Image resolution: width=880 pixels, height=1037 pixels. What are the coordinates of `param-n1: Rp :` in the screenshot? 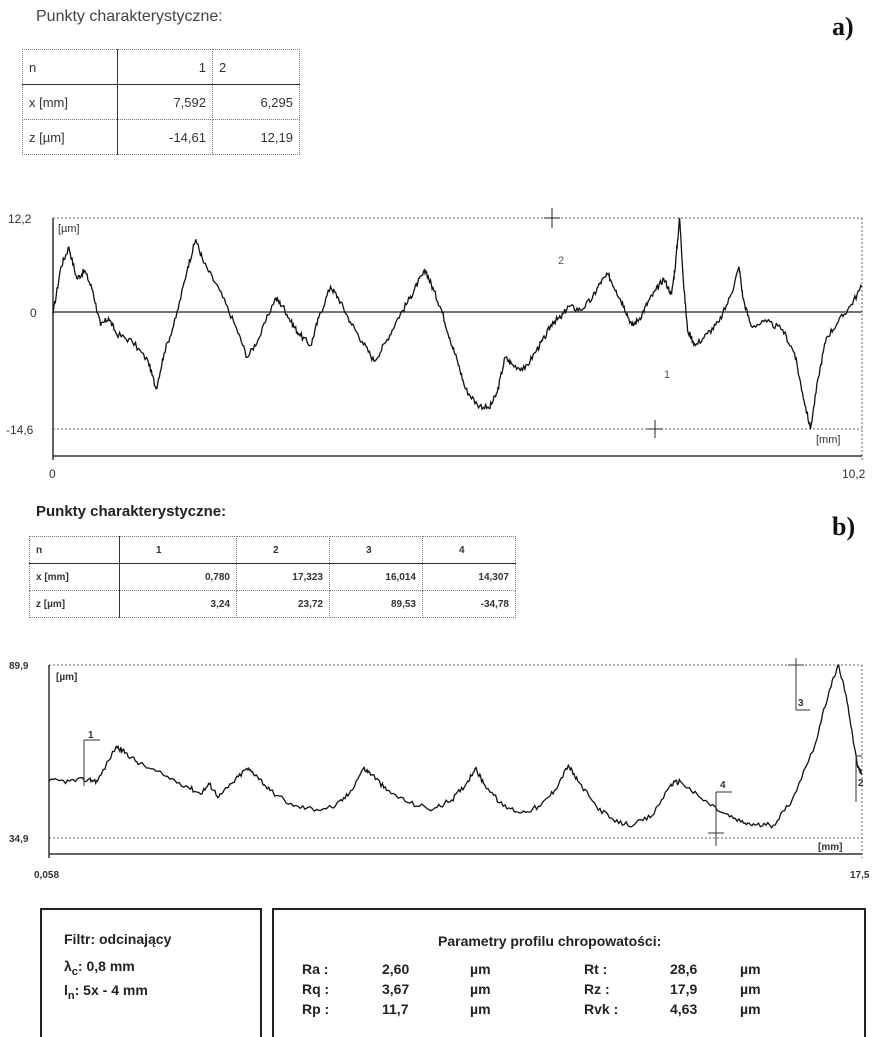 It's located at (316, 1009).